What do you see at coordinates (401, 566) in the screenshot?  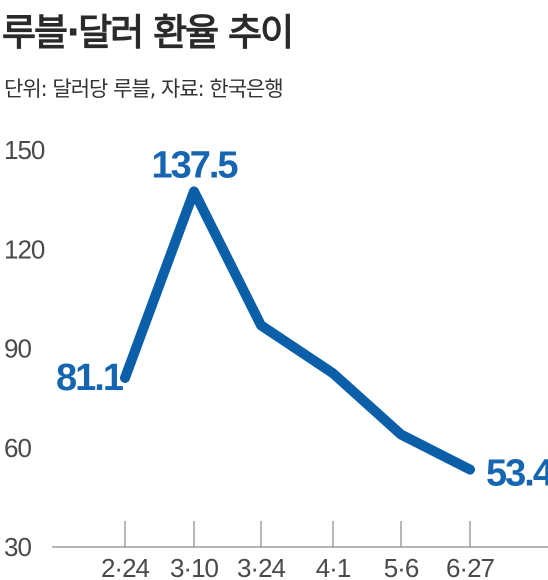 I see `x-tick-label: 5·6` at bounding box center [401, 566].